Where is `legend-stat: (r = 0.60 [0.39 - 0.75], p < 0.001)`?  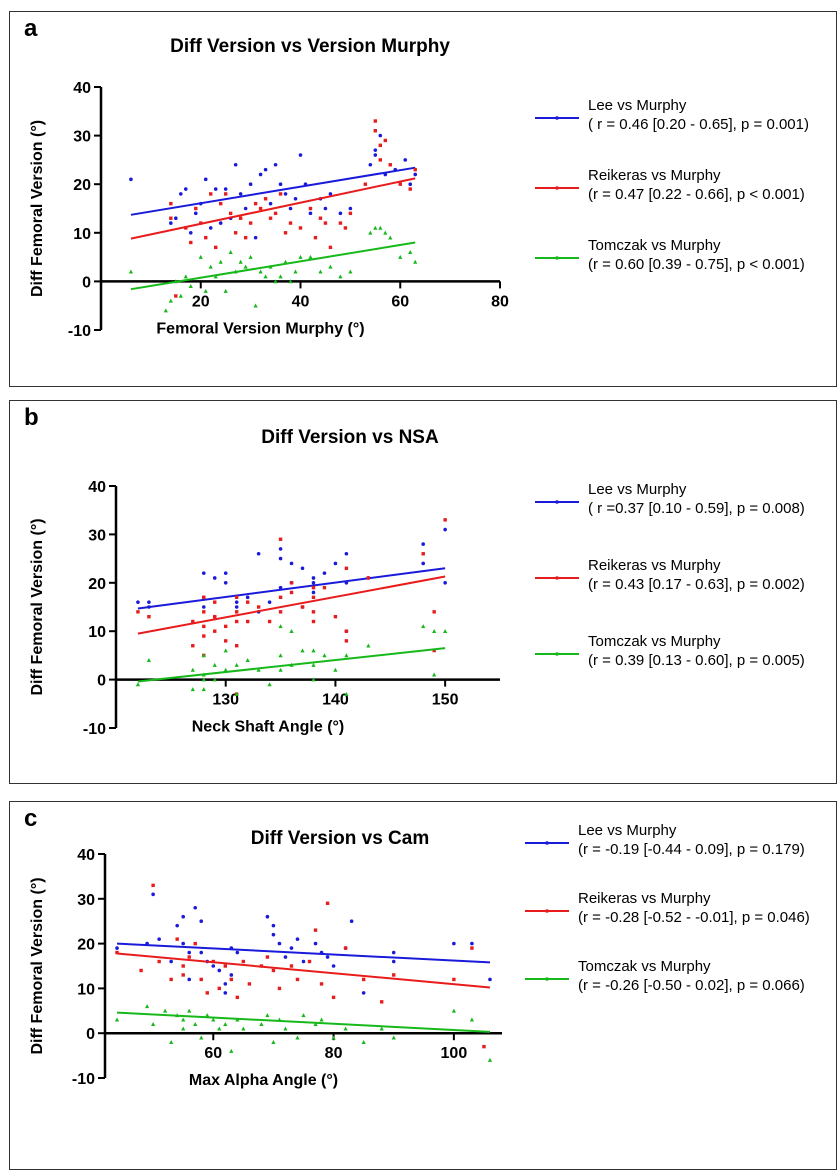
legend-stat: (r = 0.60 [0.39 - 0.75], p < 0.001) is located at coordinates (696, 264).